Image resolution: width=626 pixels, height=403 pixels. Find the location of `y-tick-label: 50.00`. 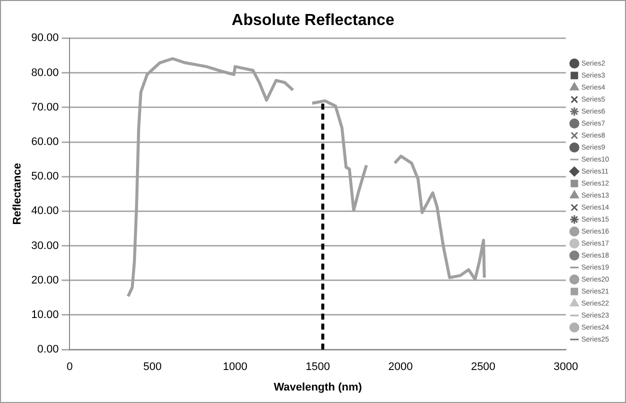

y-tick-label: 50.00 is located at coordinates (45, 176).